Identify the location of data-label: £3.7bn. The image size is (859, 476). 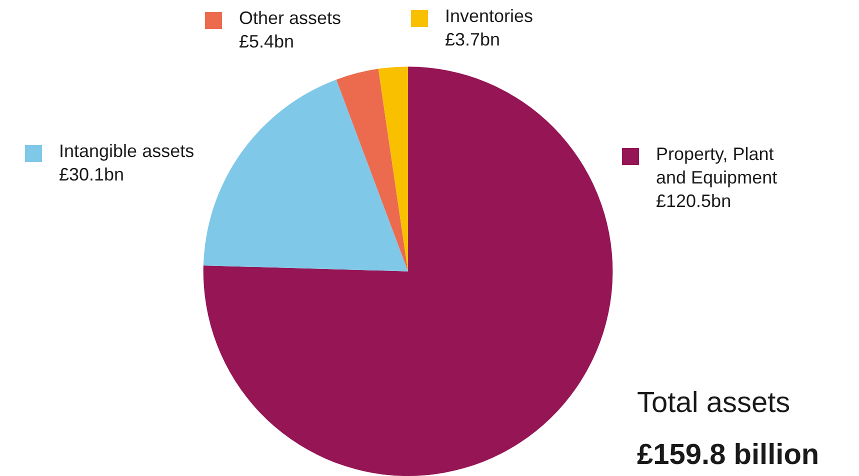
(472, 39).